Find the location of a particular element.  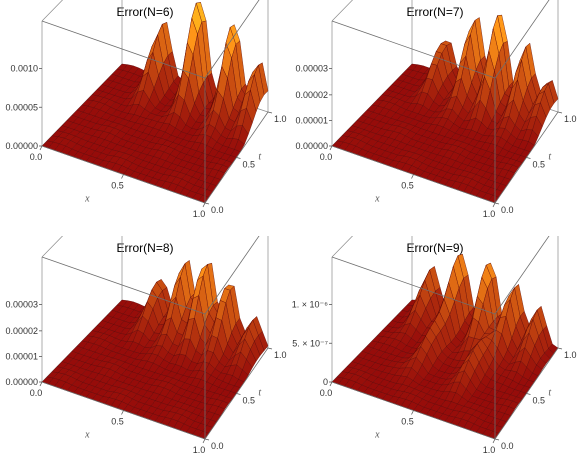

z-axis: 0.00000 0.00005 0.0010 is located at coordinates (23, 107).